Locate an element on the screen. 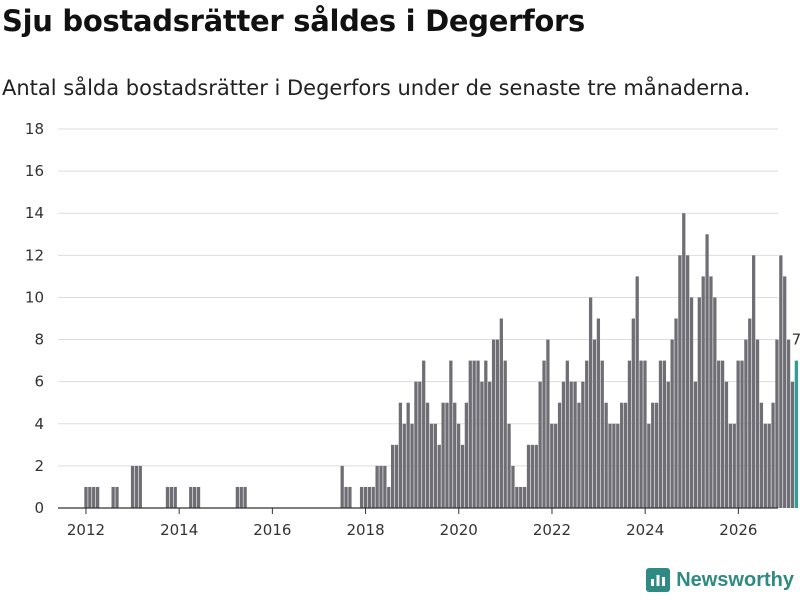 The width and height of the screenshot is (800, 600). brand-name: Newsworthy is located at coordinates (735, 579).